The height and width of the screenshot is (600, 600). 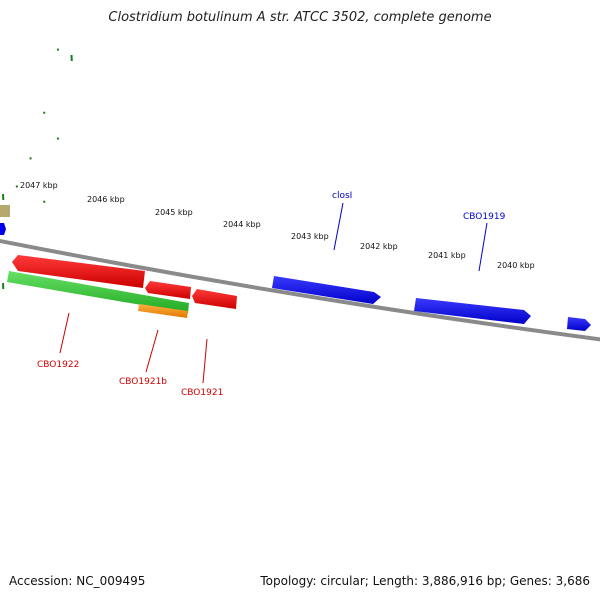 What do you see at coordinates (484, 217) in the screenshot?
I see `label-CBO1919: CBO1919` at bounding box center [484, 217].